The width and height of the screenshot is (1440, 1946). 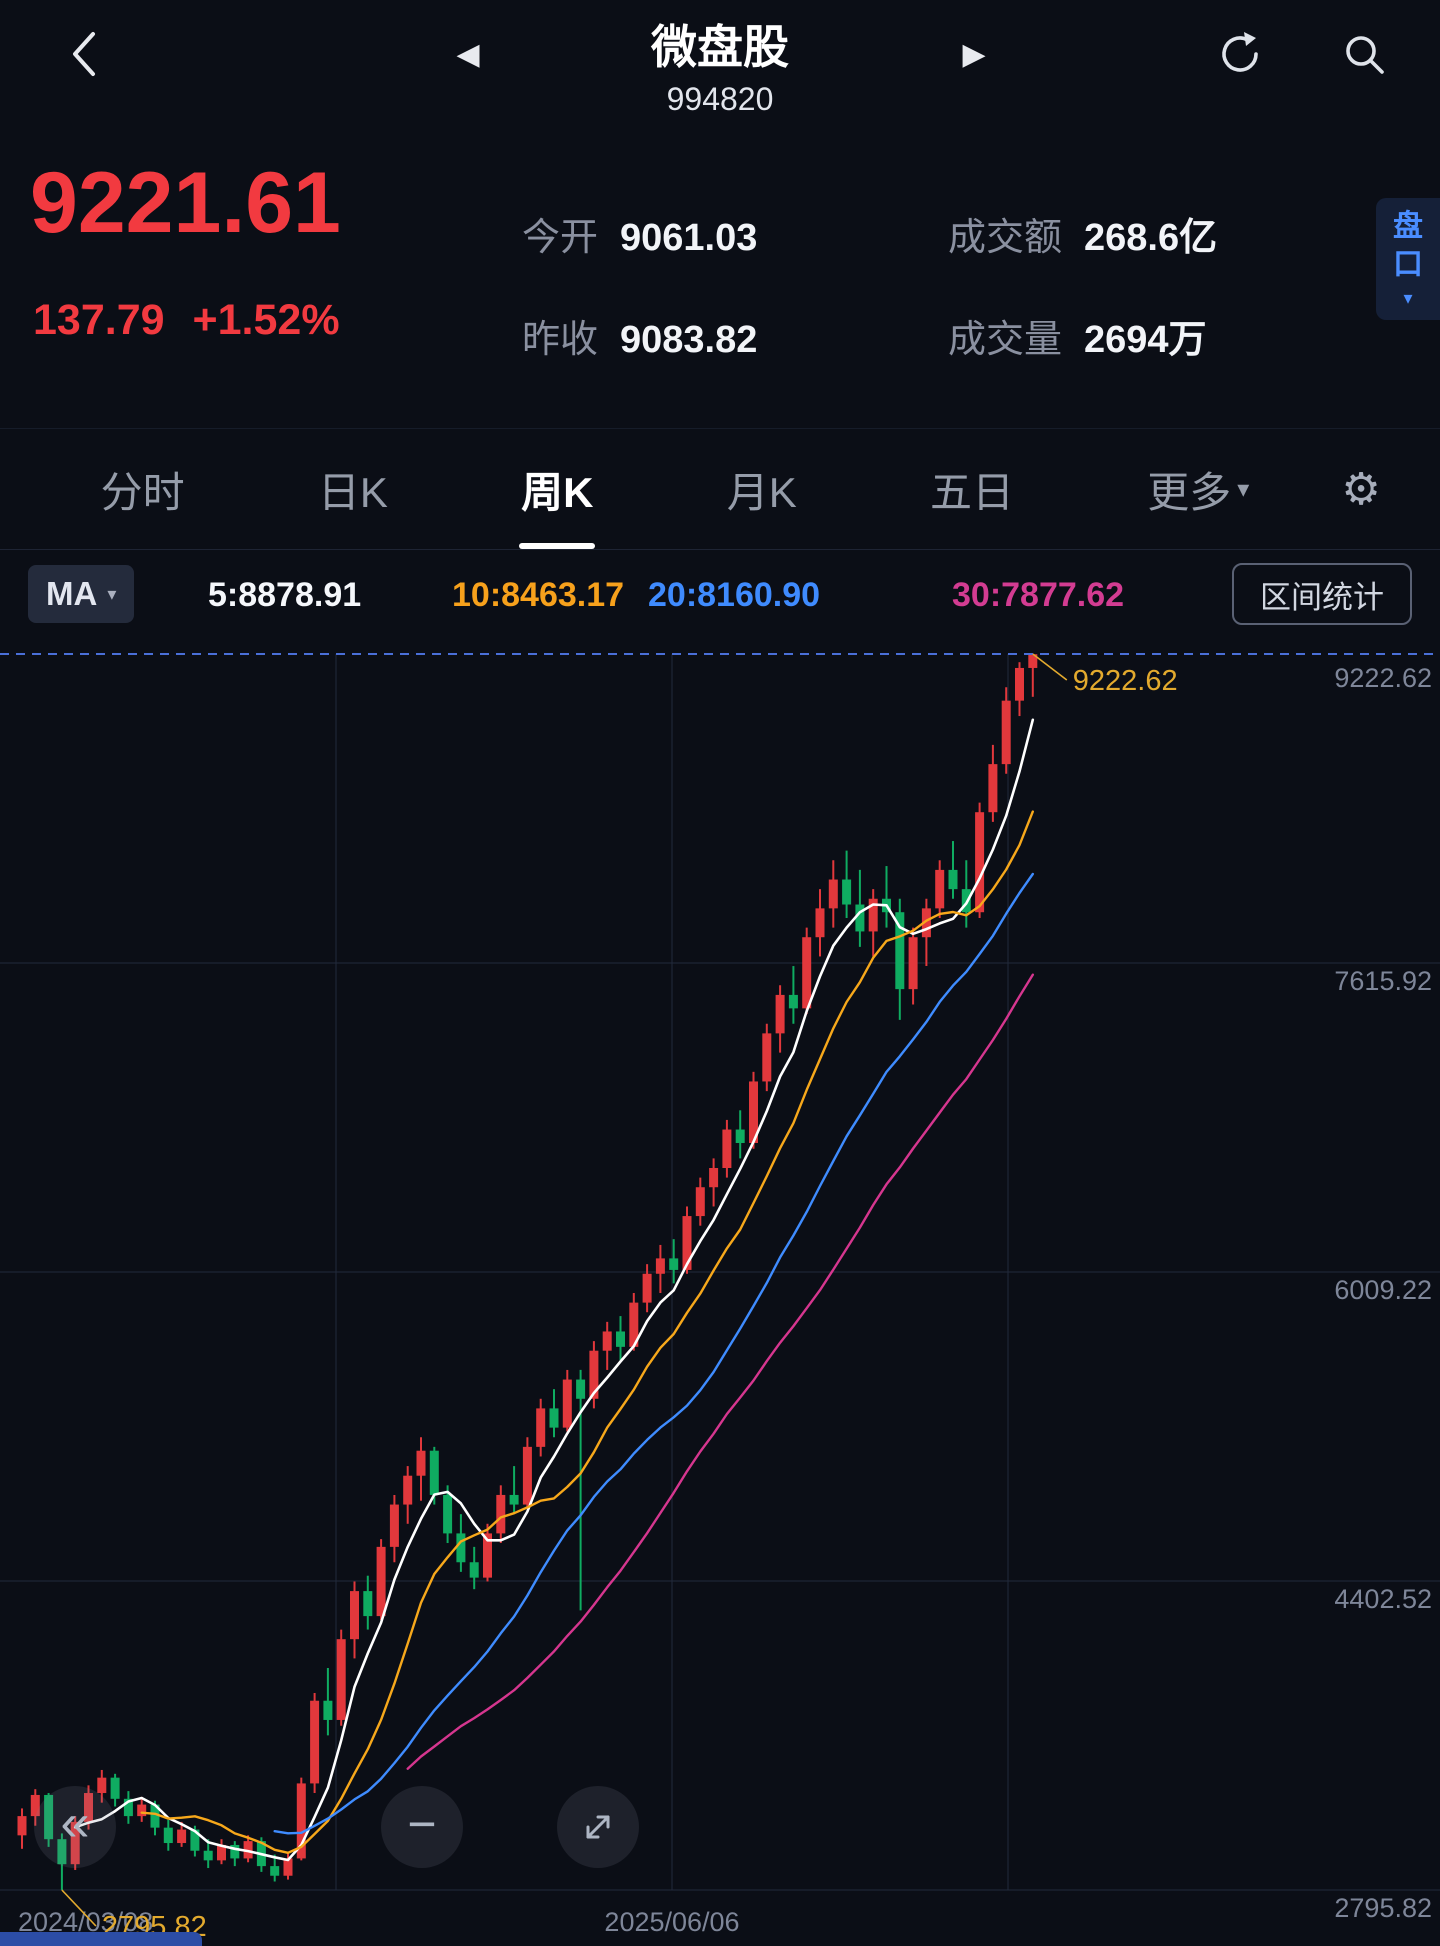 What do you see at coordinates (422, 1827) in the screenshot?
I see `zoom-out-button: −` at bounding box center [422, 1827].